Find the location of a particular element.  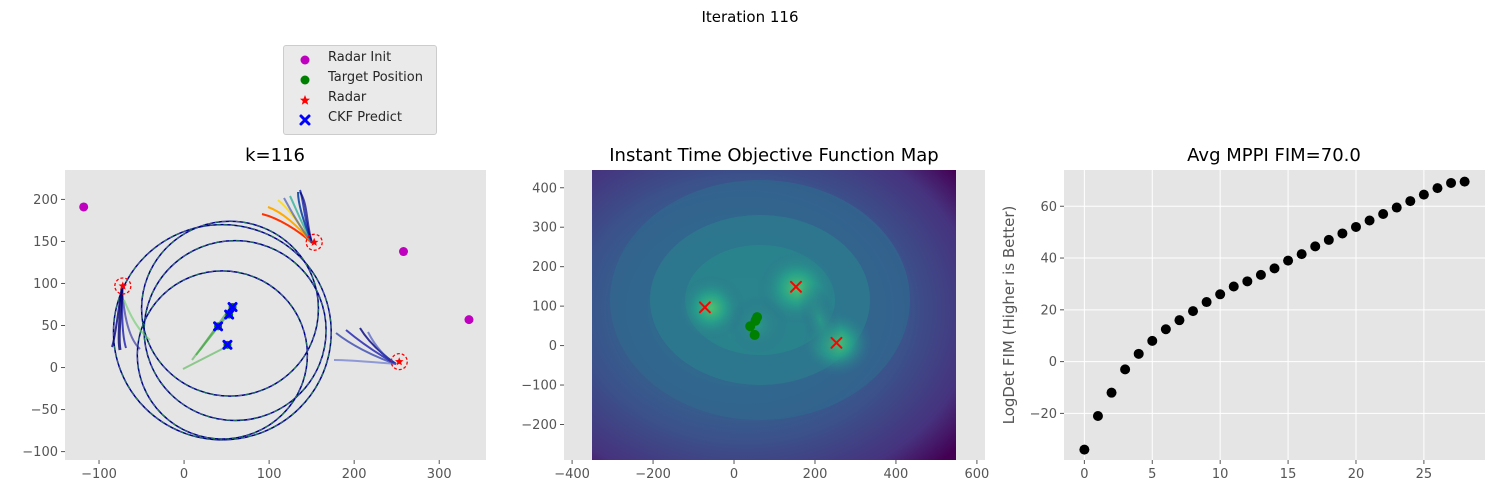

legend-item-radar-init: Radar Init is located at coordinates (360, 59).